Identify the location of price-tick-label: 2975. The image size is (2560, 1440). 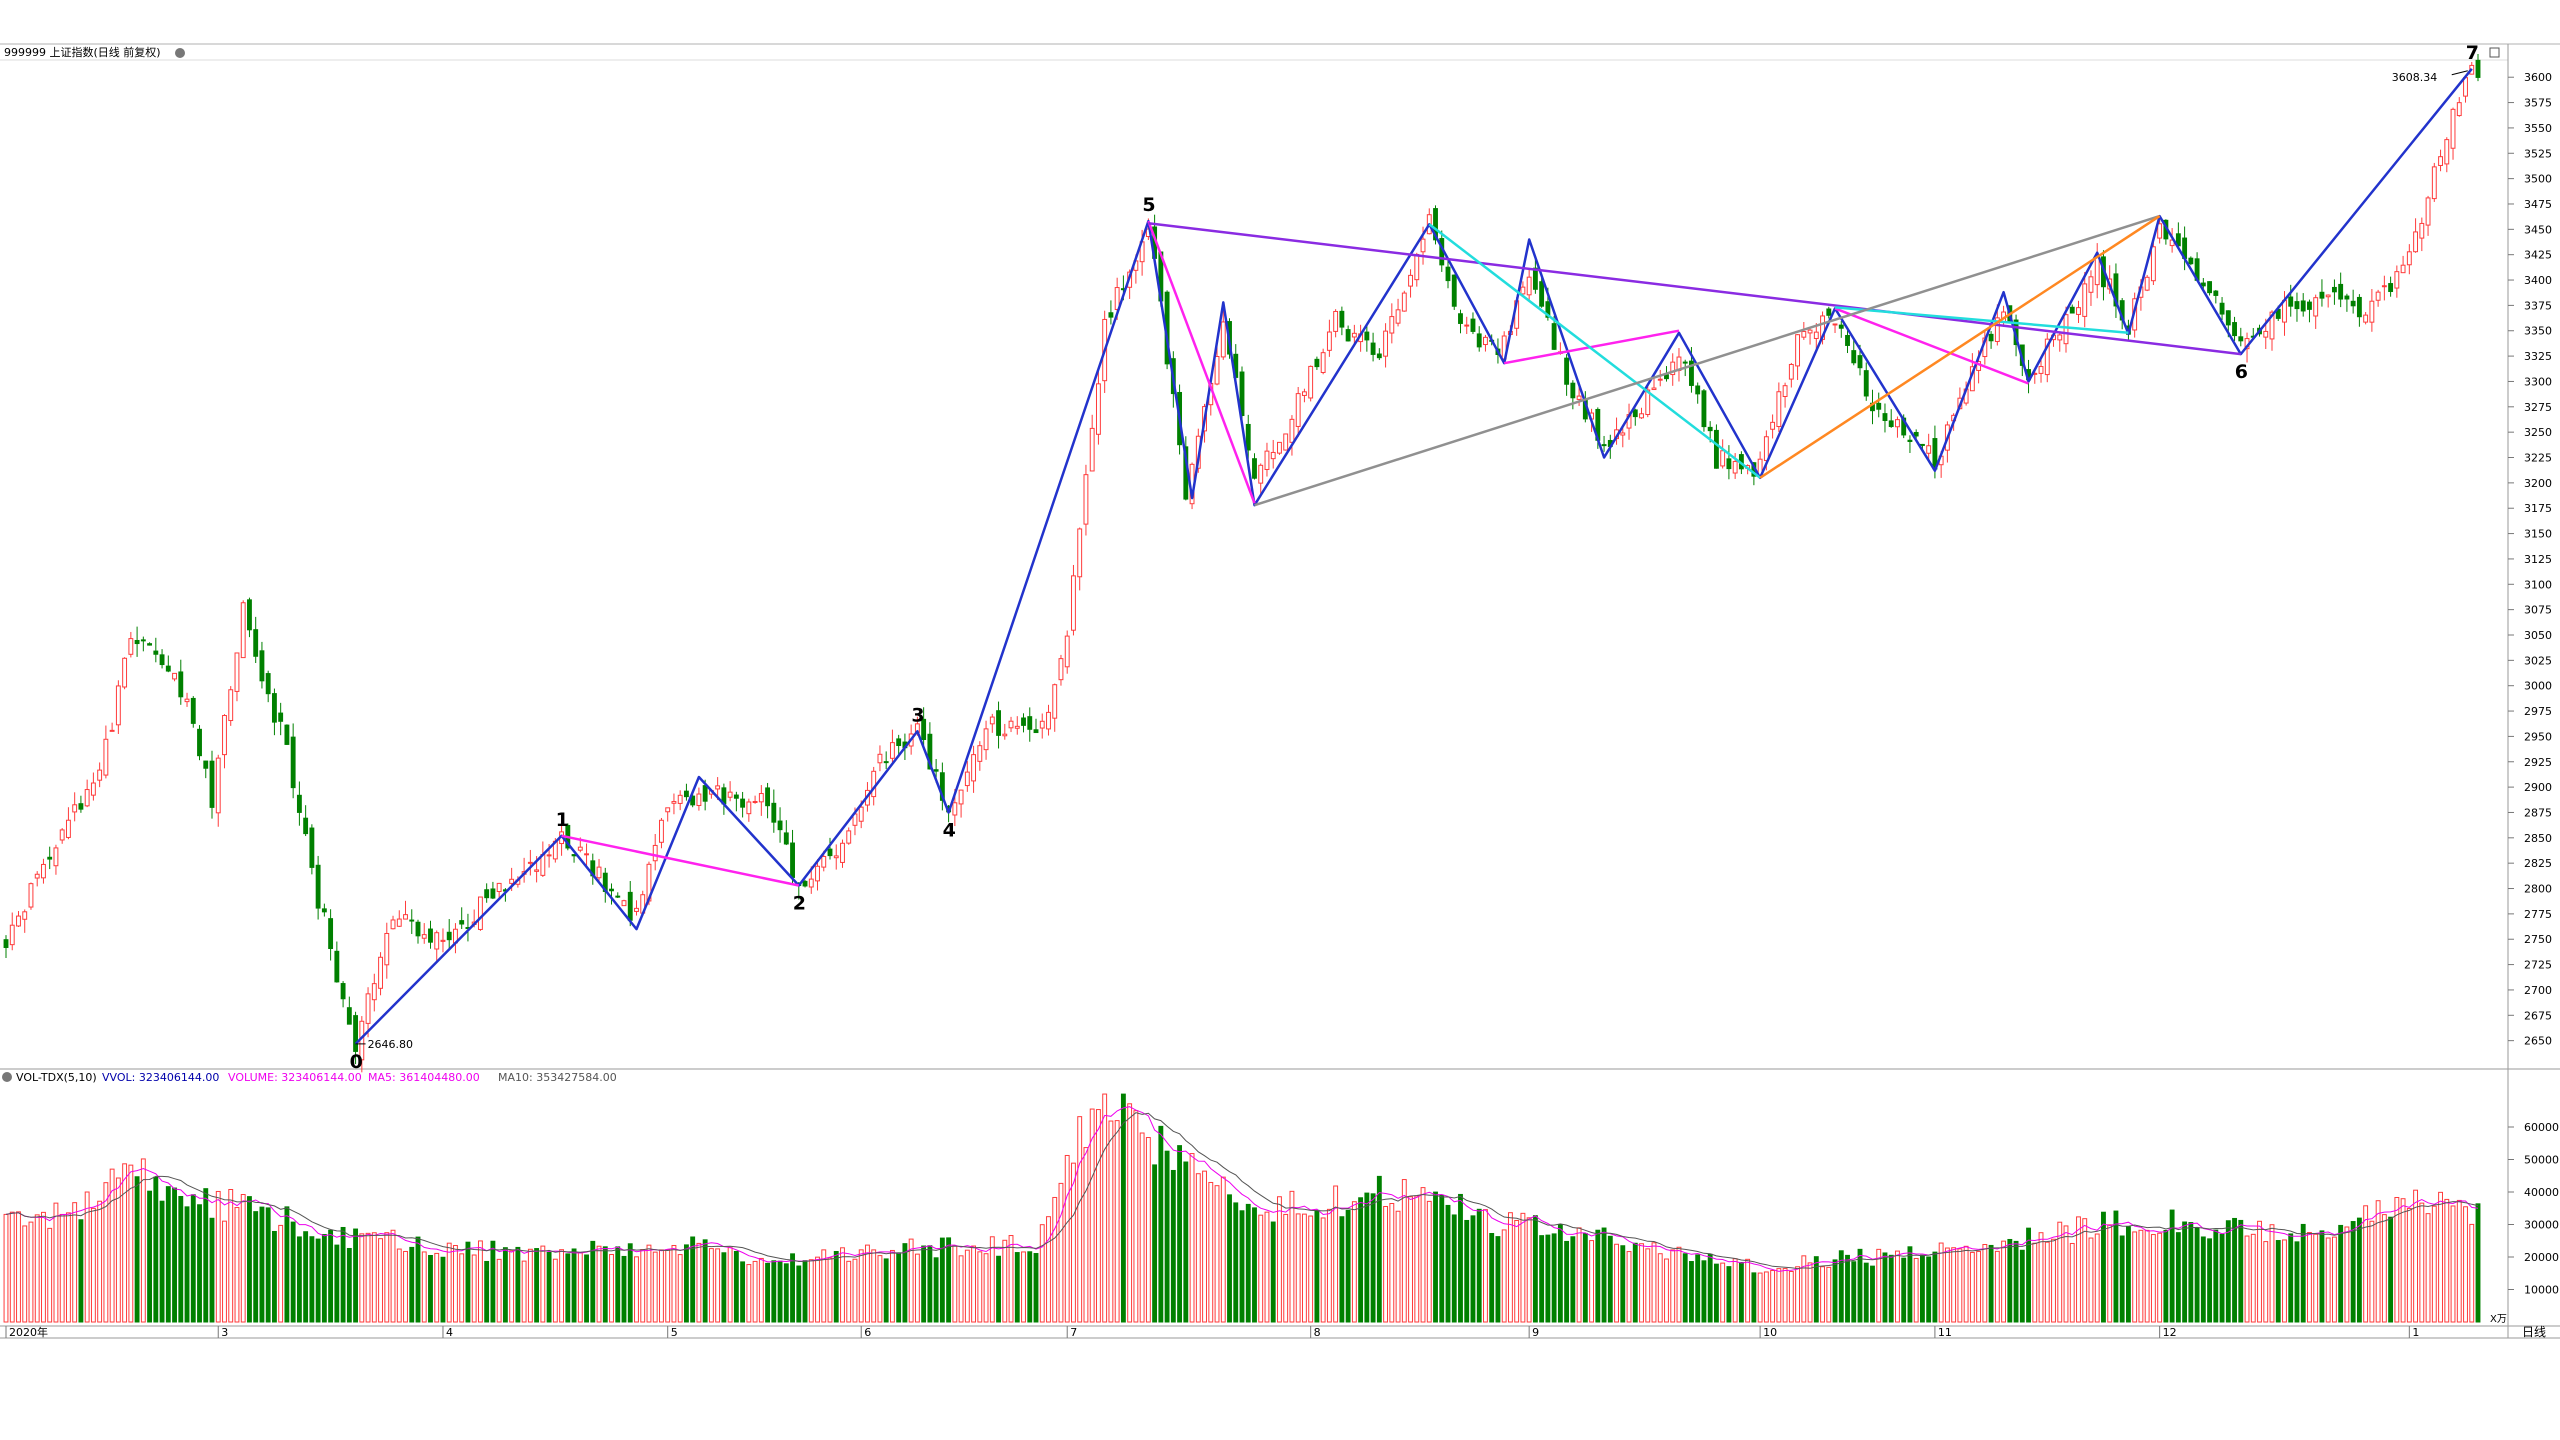
(2538, 711).